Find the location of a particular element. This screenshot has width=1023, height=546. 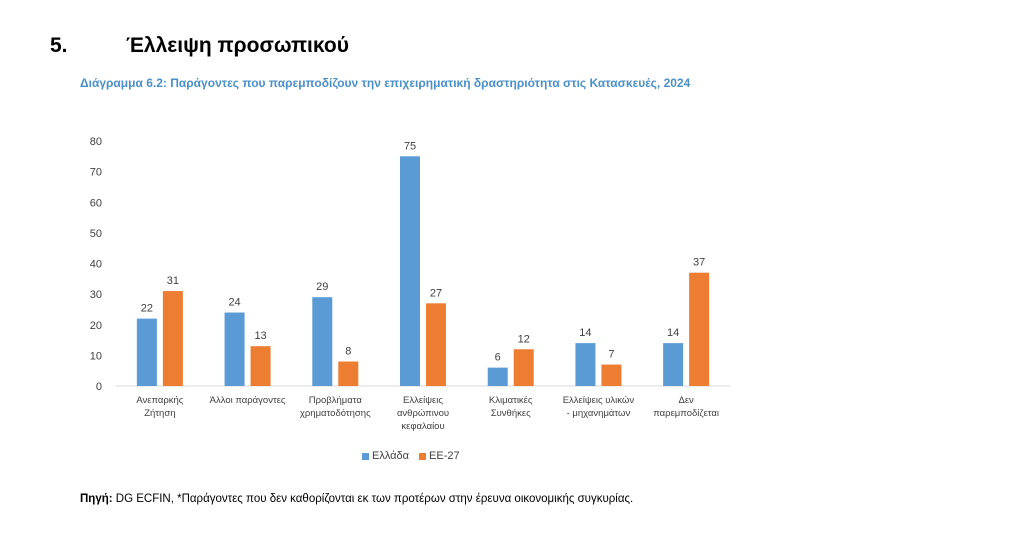

data-label: 24 is located at coordinates (234, 303).